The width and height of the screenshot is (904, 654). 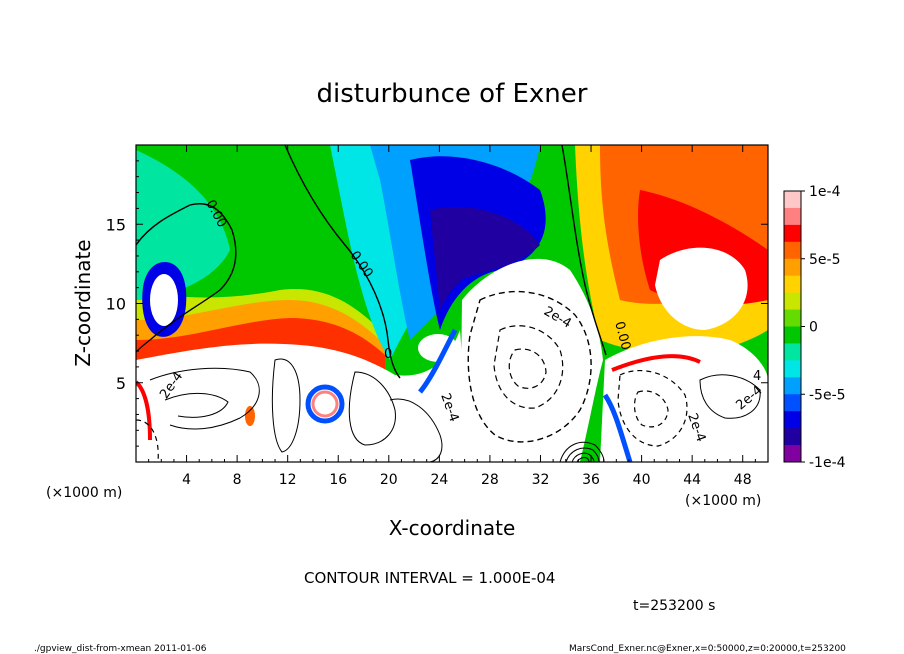 I want to click on x-tick-label: 4, so click(x=186, y=480).